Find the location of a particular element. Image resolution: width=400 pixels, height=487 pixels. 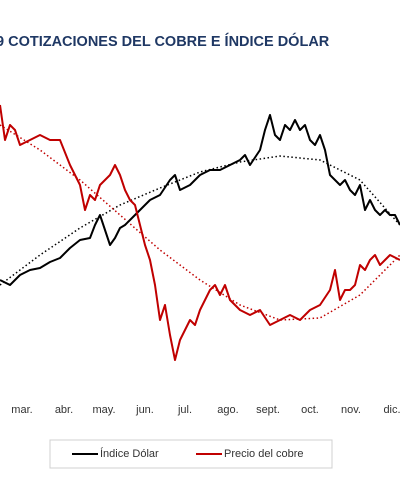

x-tick-label: dic. is located at coordinates (391, 410).